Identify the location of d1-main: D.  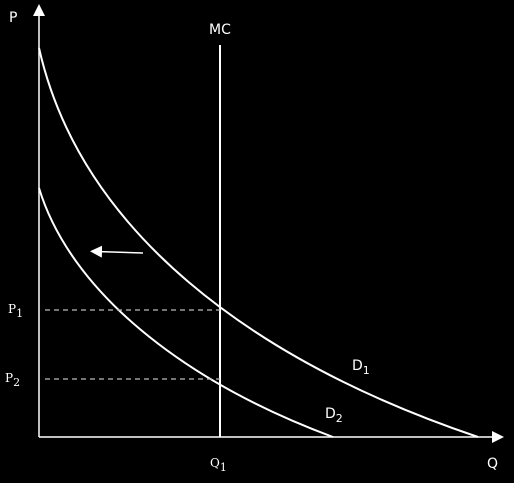
(357, 366).